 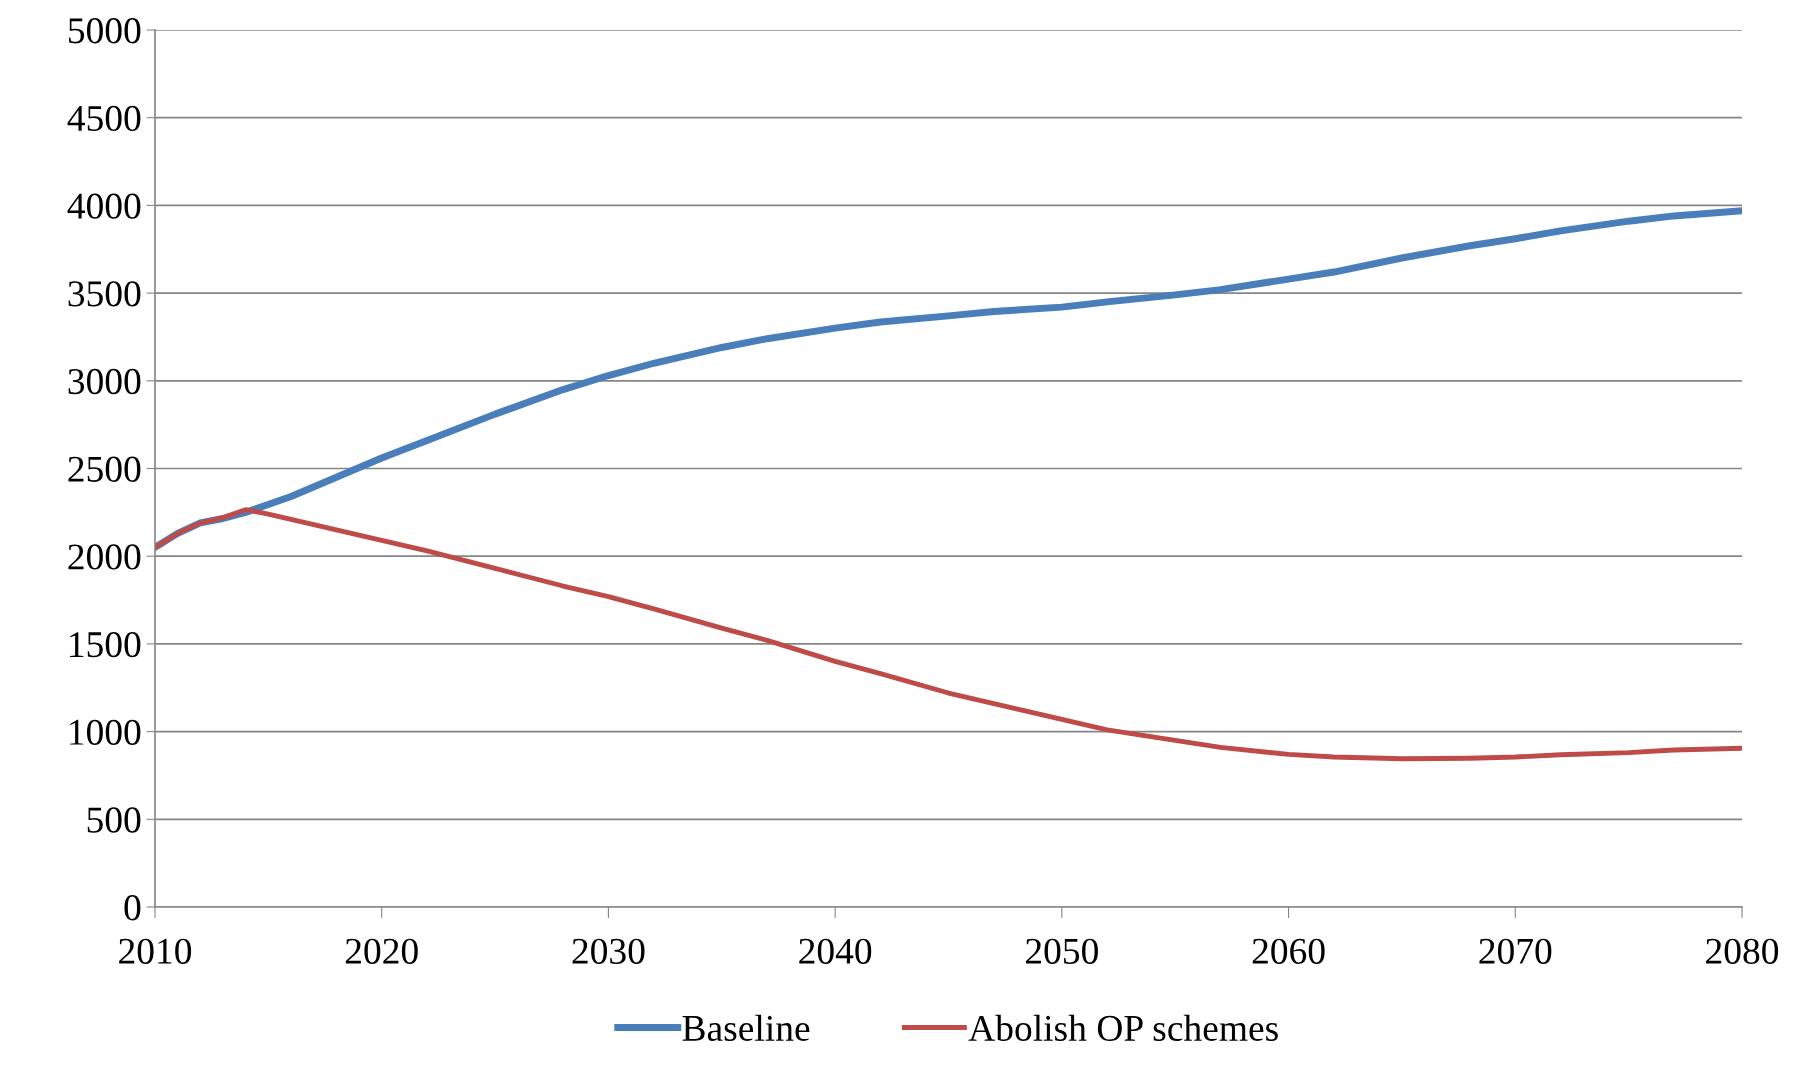 What do you see at coordinates (1062, 951) in the screenshot?
I see `x-tick-label: 2050` at bounding box center [1062, 951].